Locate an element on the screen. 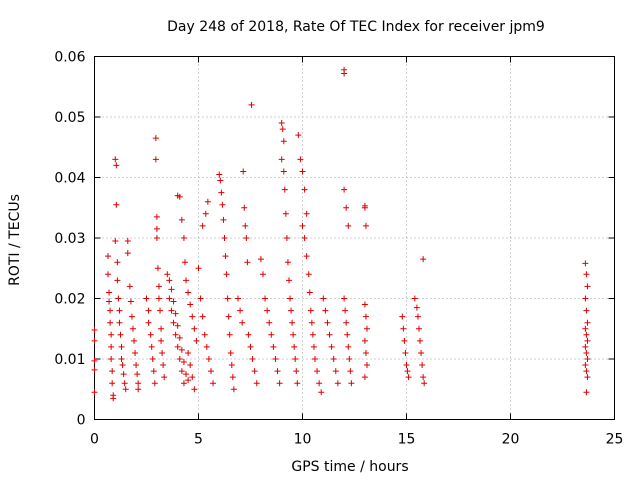  y-axis-label: ROTI / TECUs is located at coordinates (15, 240).